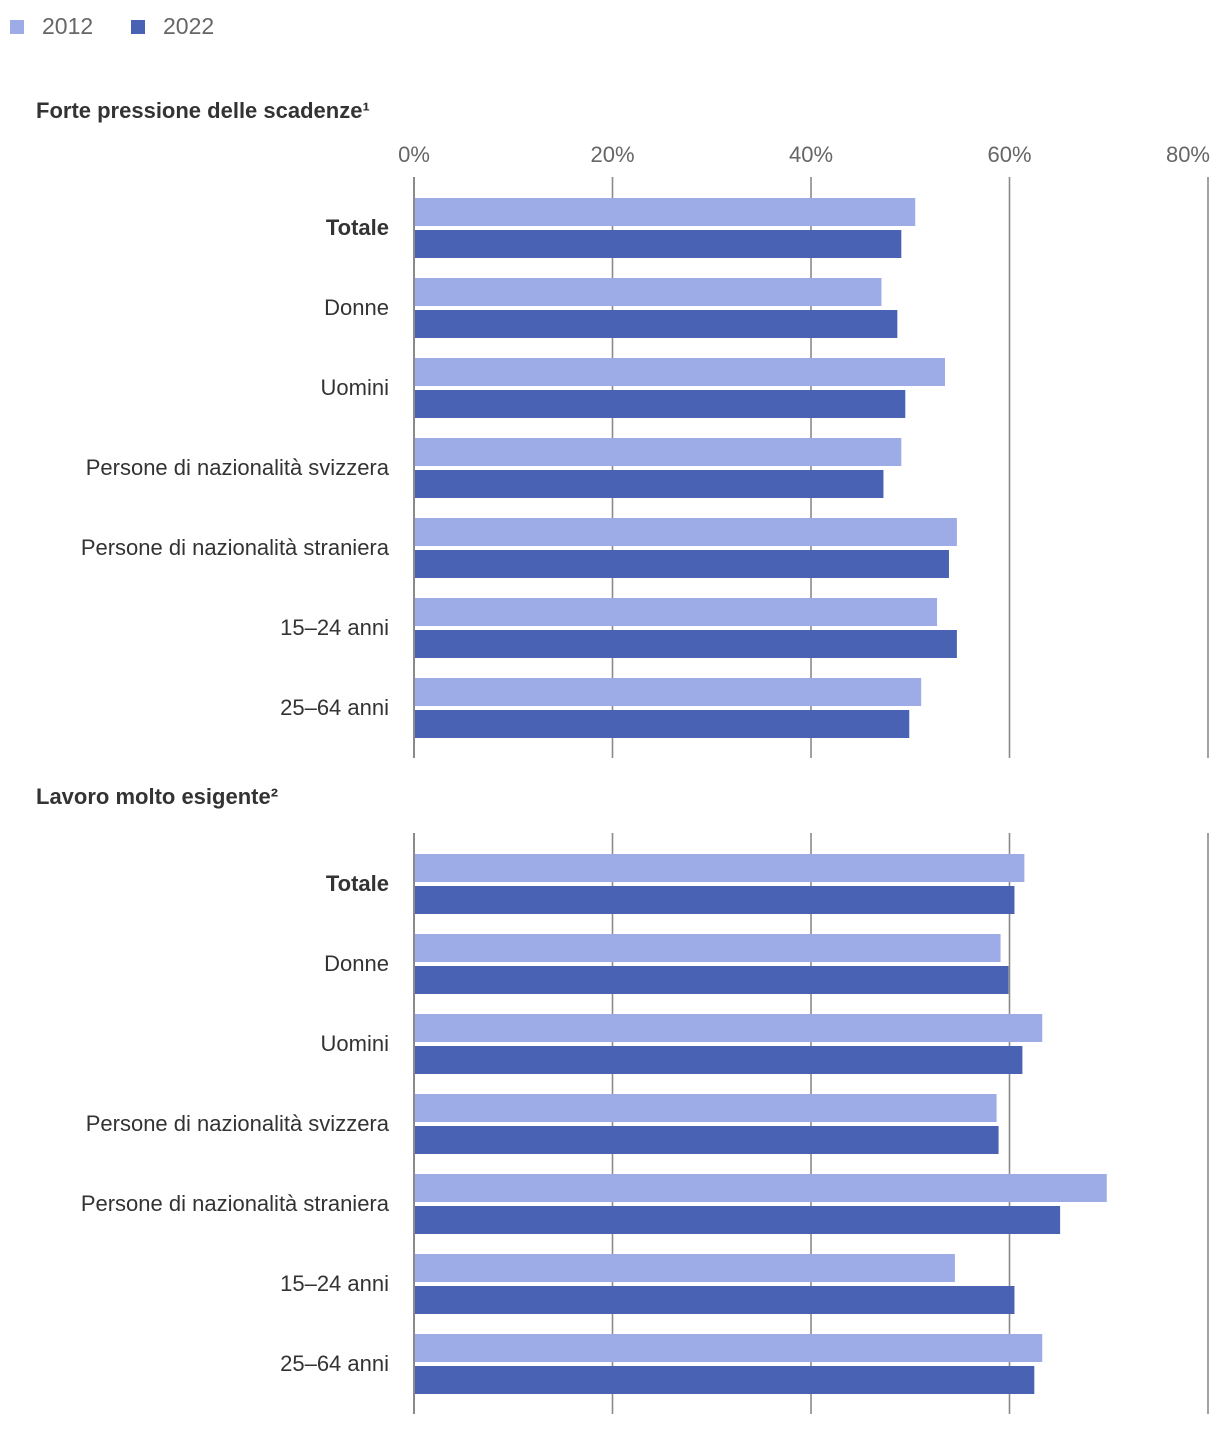 The height and width of the screenshot is (1431, 1220). Describe the element at coordinates (112, 26) in the screenshot. I see `legend: 2012 2022` at that location.